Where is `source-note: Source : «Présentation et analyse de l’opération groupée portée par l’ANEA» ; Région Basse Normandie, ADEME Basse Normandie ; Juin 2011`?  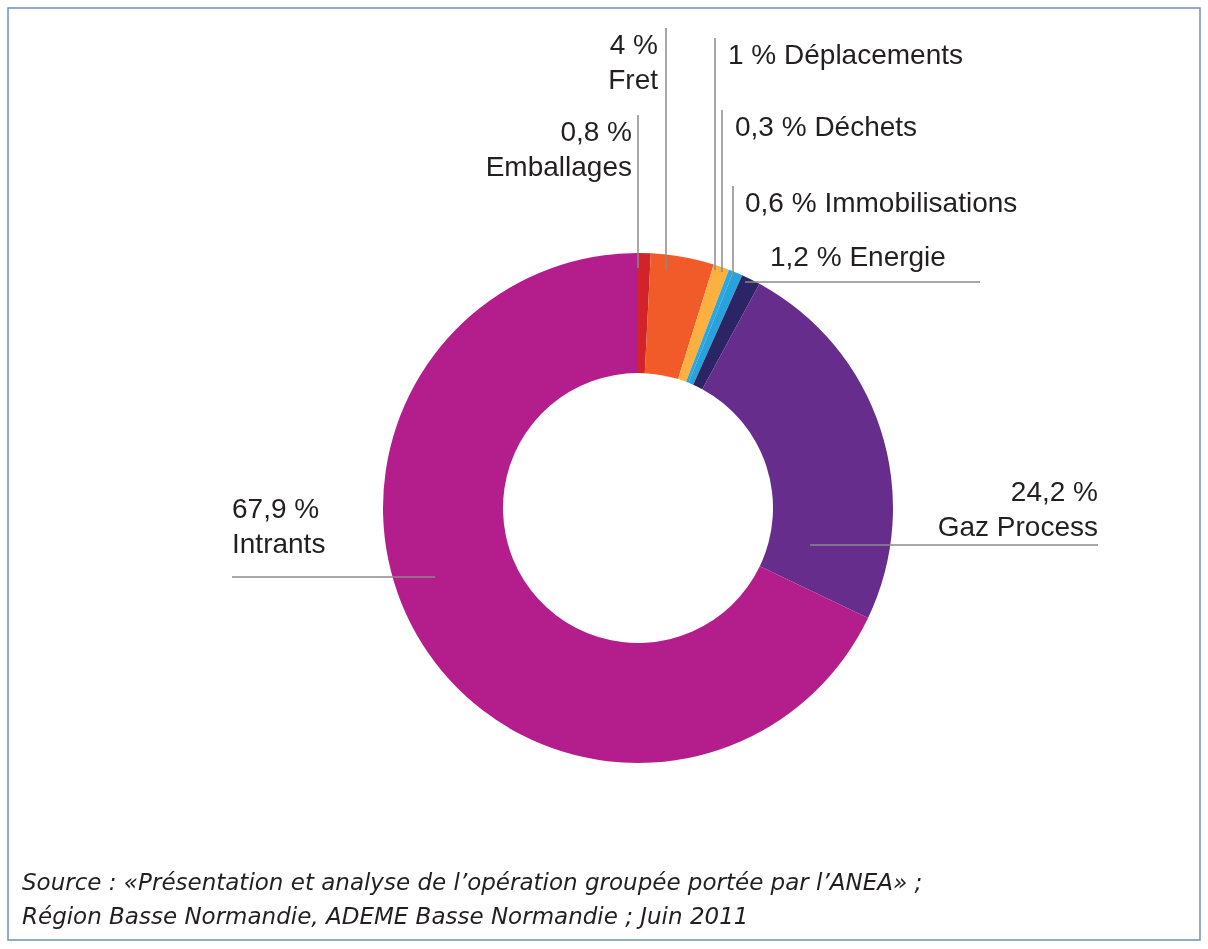
source-note: Source : «Présentation et analyse de l’opération groupée portée par l’ANEA» ; Région Basse Normandie, ADEME Basse Normandie ; Juin 2011 is located at coordinates (472, 899).